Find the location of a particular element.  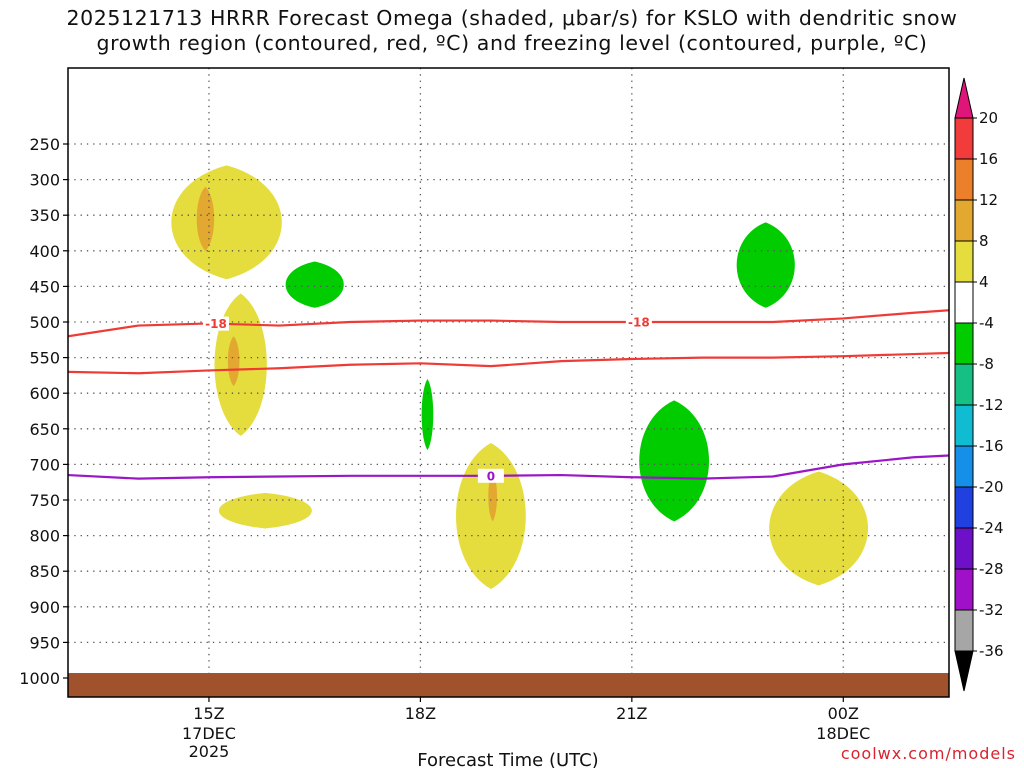

colorbar-label: -12 is located at coordinates (991, 405).